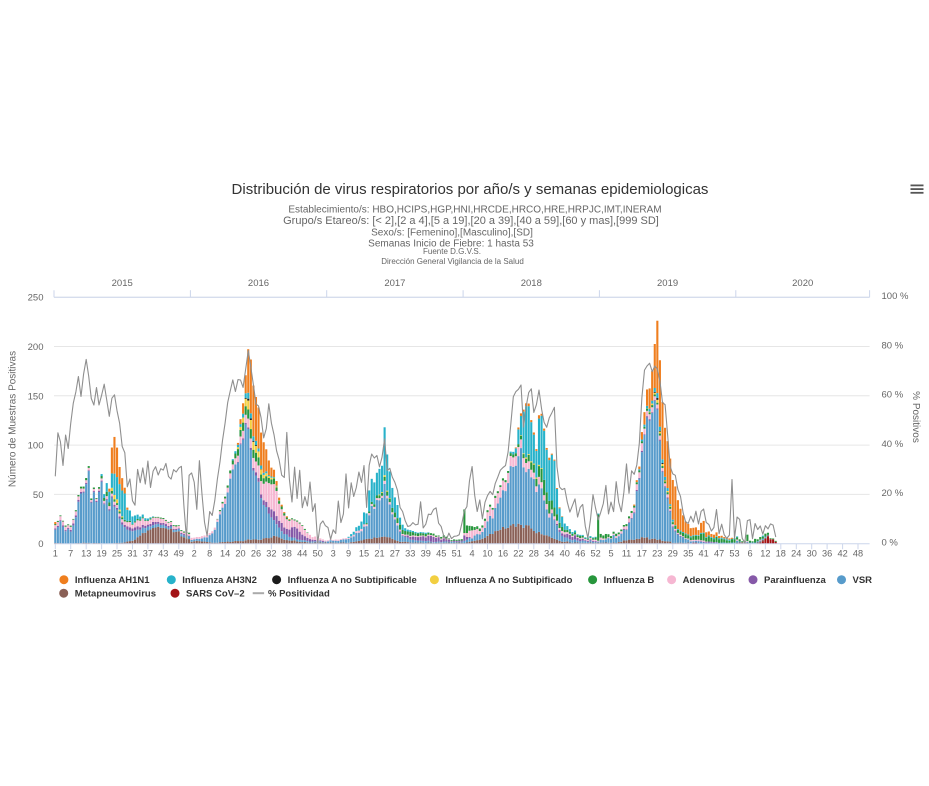 The width and height of the screenshot is (929, 786). Describe the element at coordinates (426, 554) in the screenshot. I see `svg-text: 39` at that location.